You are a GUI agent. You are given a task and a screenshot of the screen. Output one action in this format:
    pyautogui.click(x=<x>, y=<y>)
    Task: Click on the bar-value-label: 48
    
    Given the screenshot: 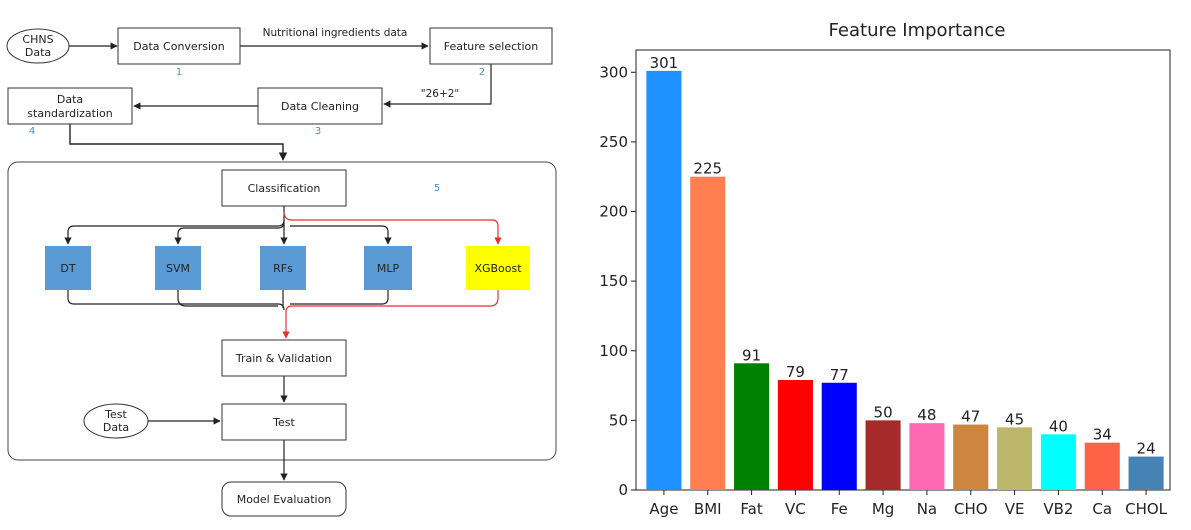 What is the action you would take?
    pyautogui.click(x=926, y=415)
    